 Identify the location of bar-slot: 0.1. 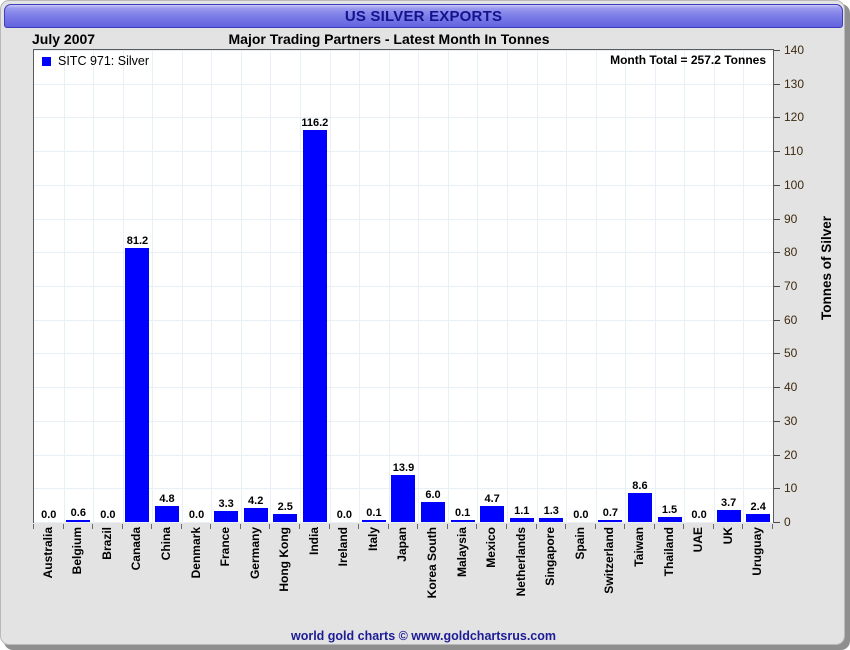
(374, 286).